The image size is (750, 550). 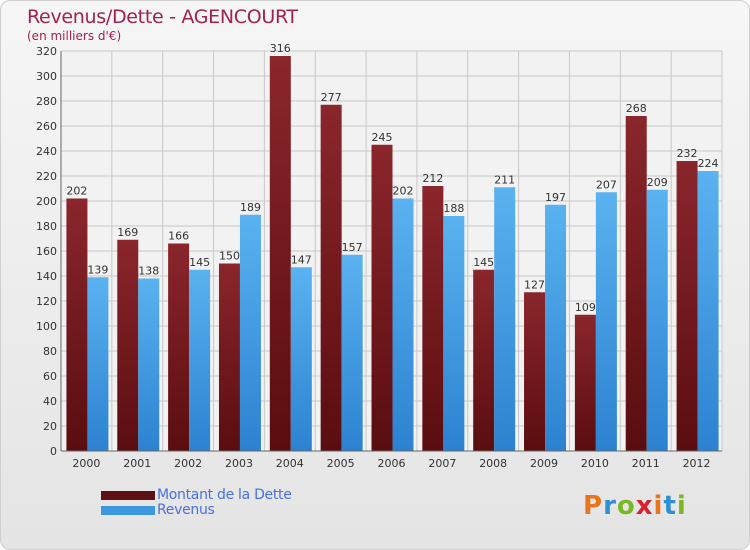 I want to click on data-label-debt: 268, so click(x=636, y=108).